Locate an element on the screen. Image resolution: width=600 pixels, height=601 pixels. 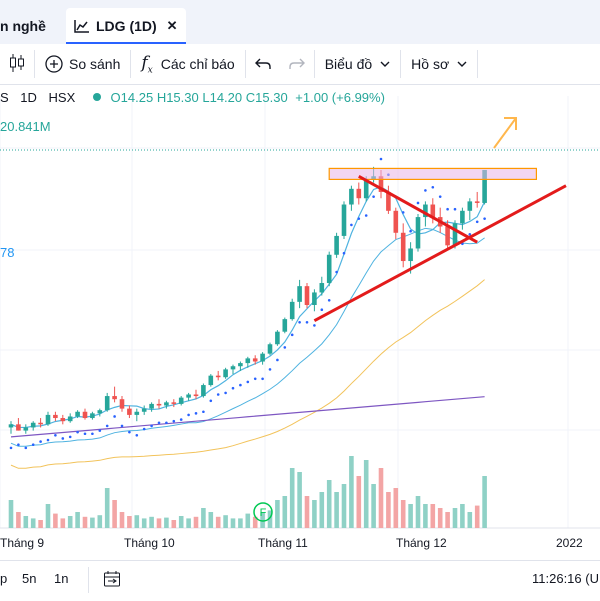
close-icon: ✕ is located at coordinates (172, 25).